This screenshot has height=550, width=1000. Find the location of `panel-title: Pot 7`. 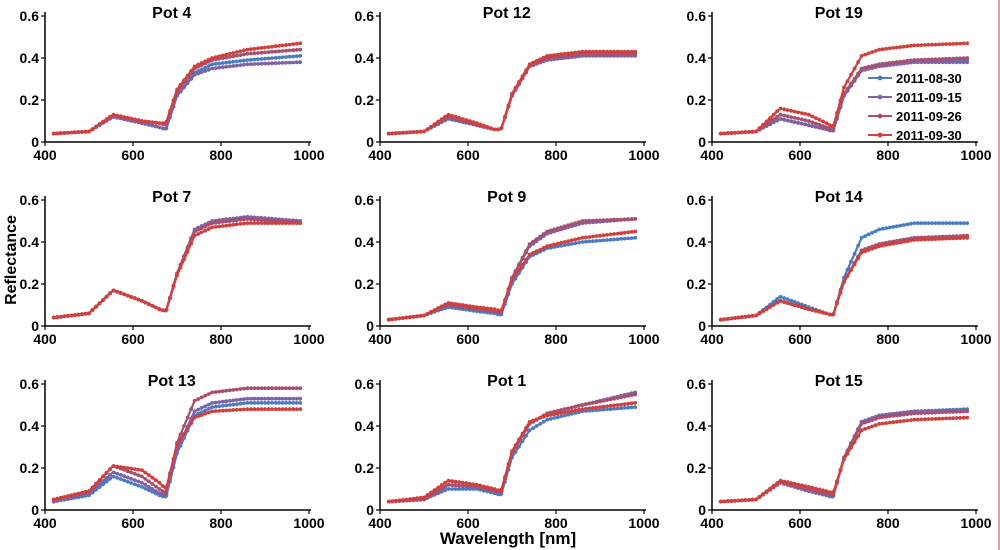

panel-title: Pot 7 is located at coordinates (171, 197).